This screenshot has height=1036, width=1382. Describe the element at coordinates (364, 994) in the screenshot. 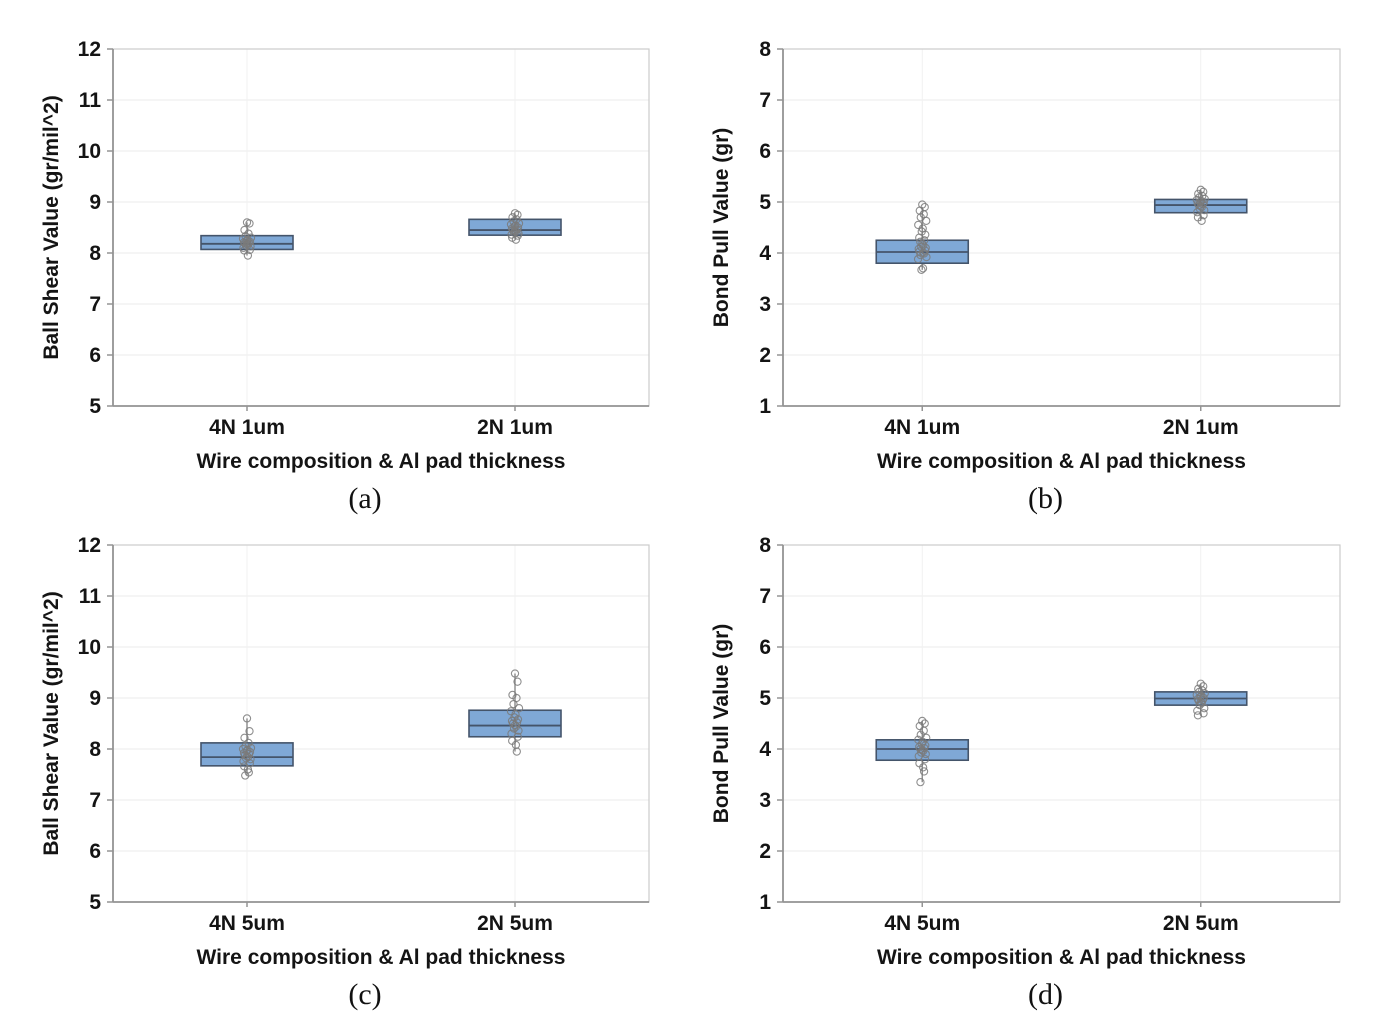

I see `panel-caption: (c)` at that location.